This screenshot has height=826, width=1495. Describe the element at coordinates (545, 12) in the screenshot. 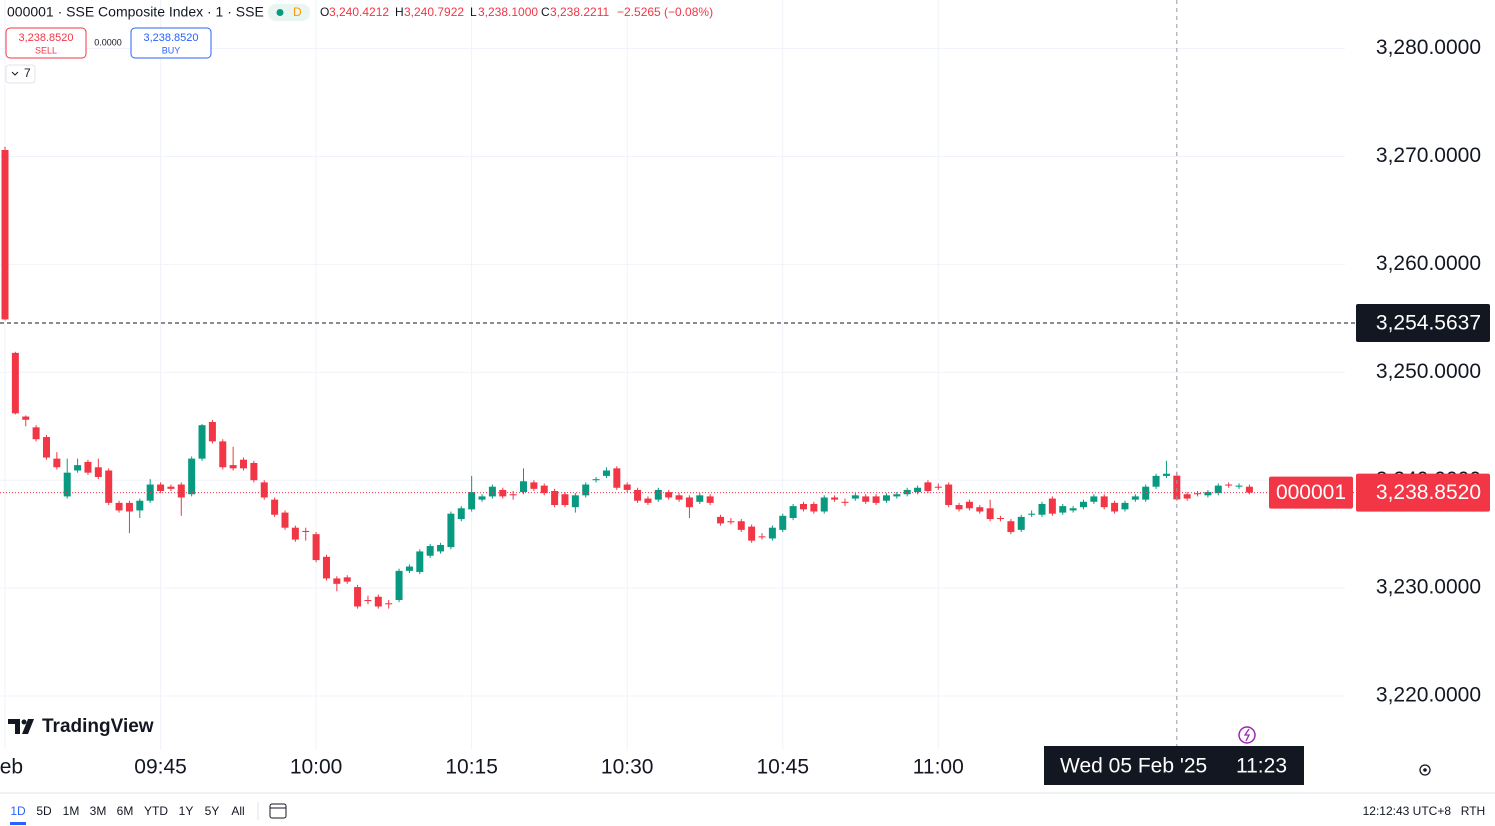

I see `ohlc-key: C` at that location.